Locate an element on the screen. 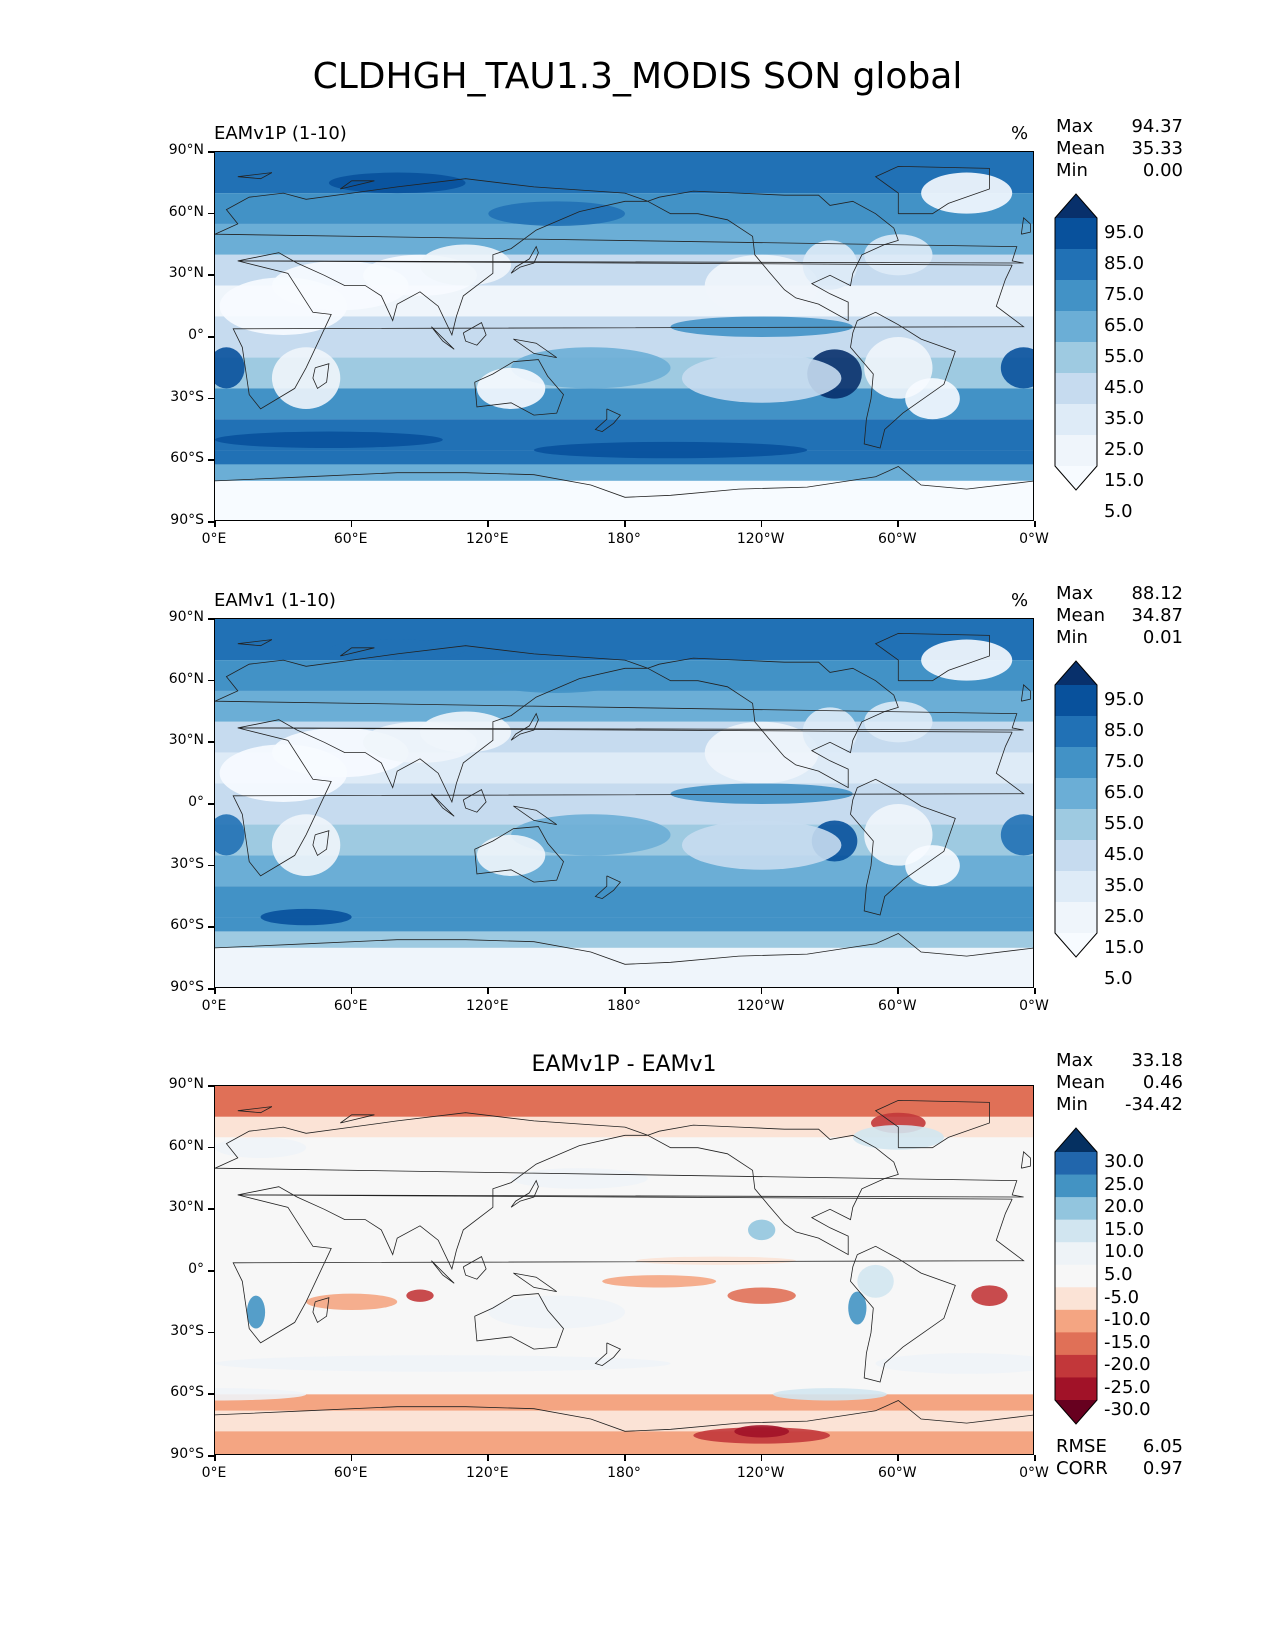  stat-label: Min is located at coordinates (1072, 1104).